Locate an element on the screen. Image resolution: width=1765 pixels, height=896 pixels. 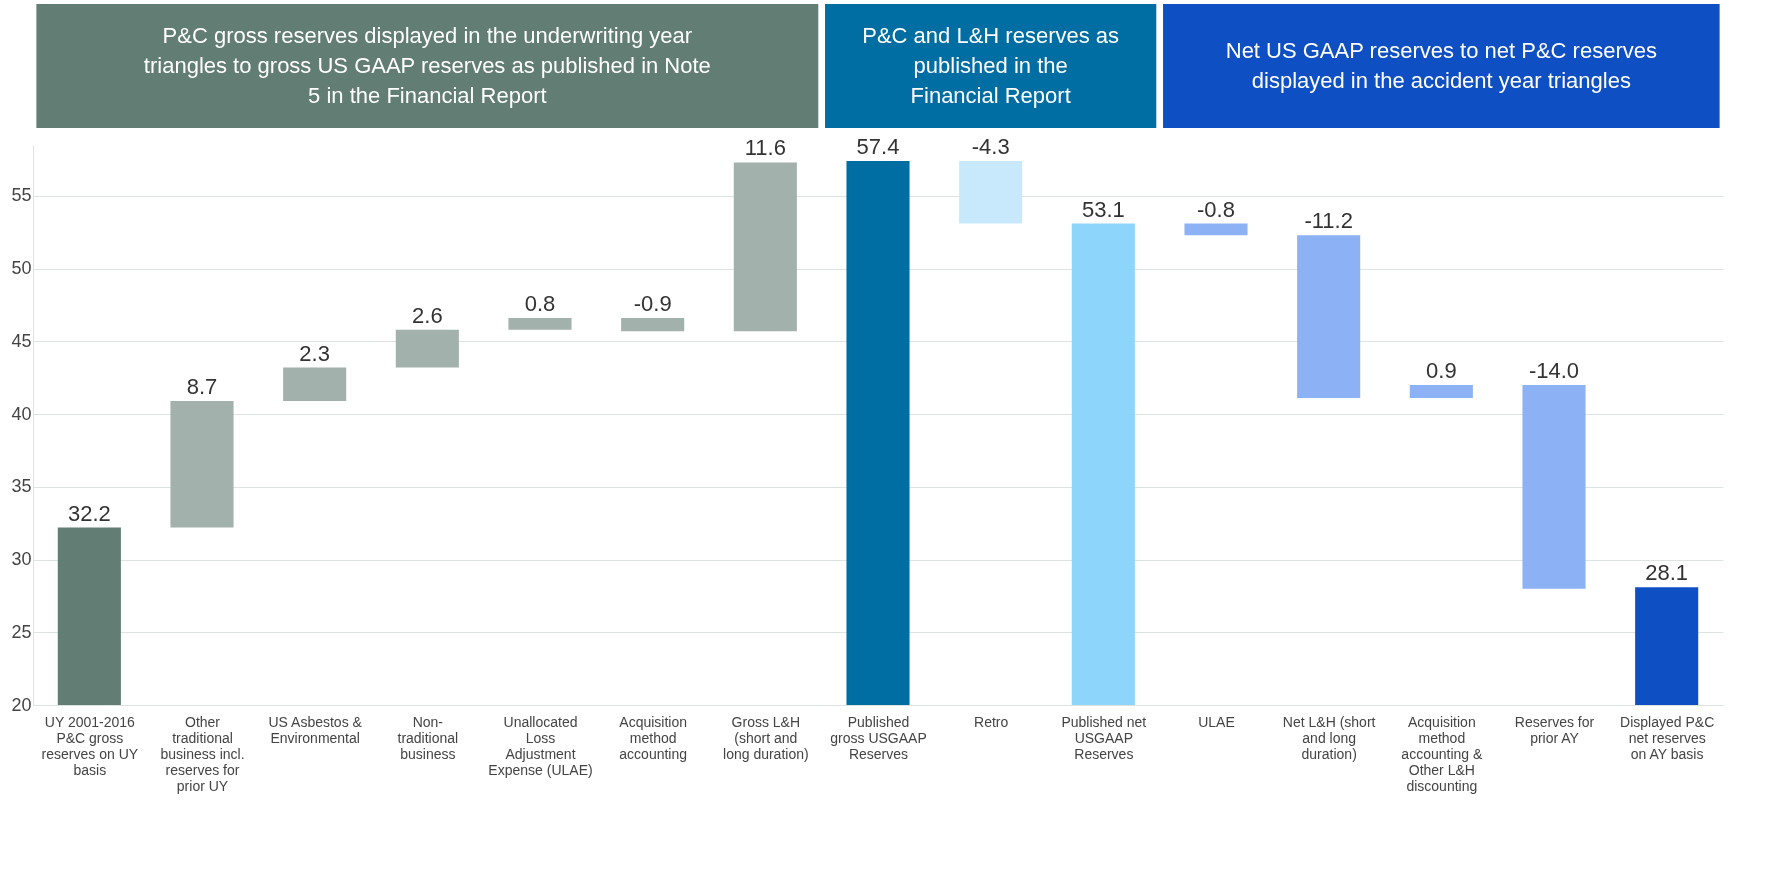
x-tick-label: Net L&H (short and long duration) is located at coordinates (1329, 737).